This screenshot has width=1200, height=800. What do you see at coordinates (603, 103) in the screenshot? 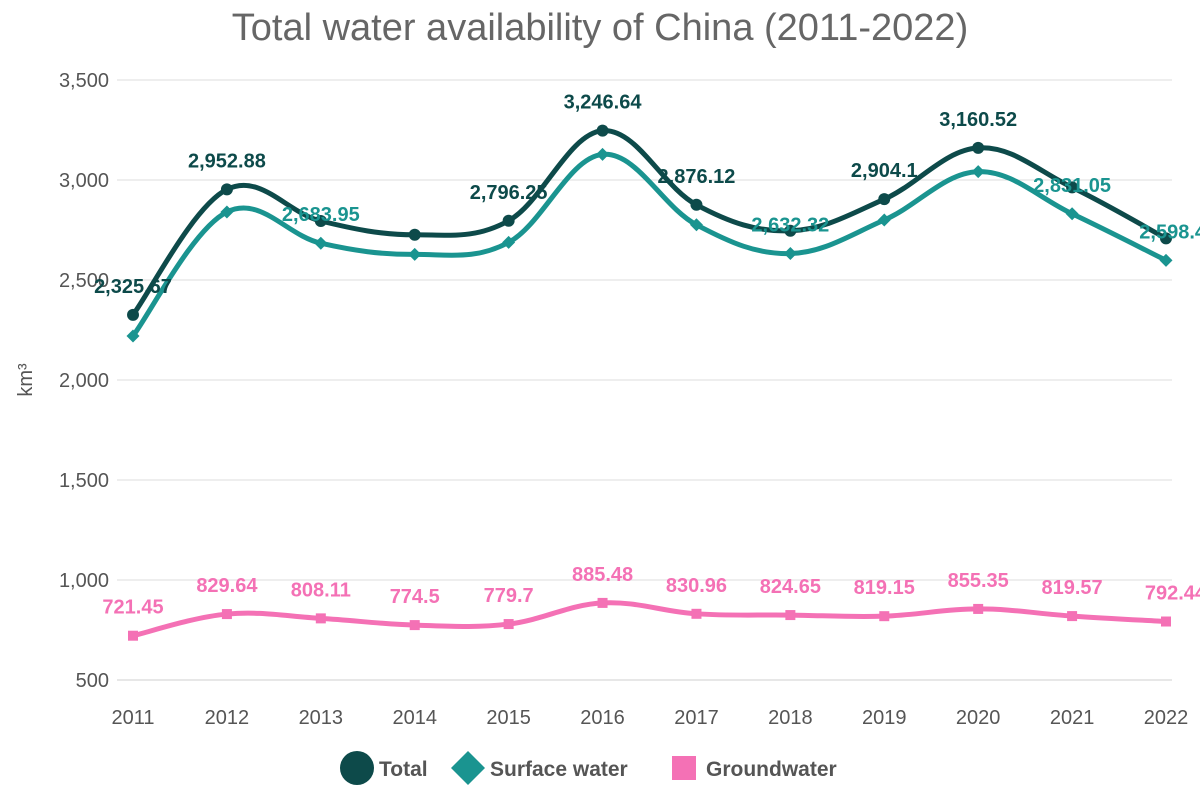
I see `data-label: 3,246.64` at bounding box center [603, 103].